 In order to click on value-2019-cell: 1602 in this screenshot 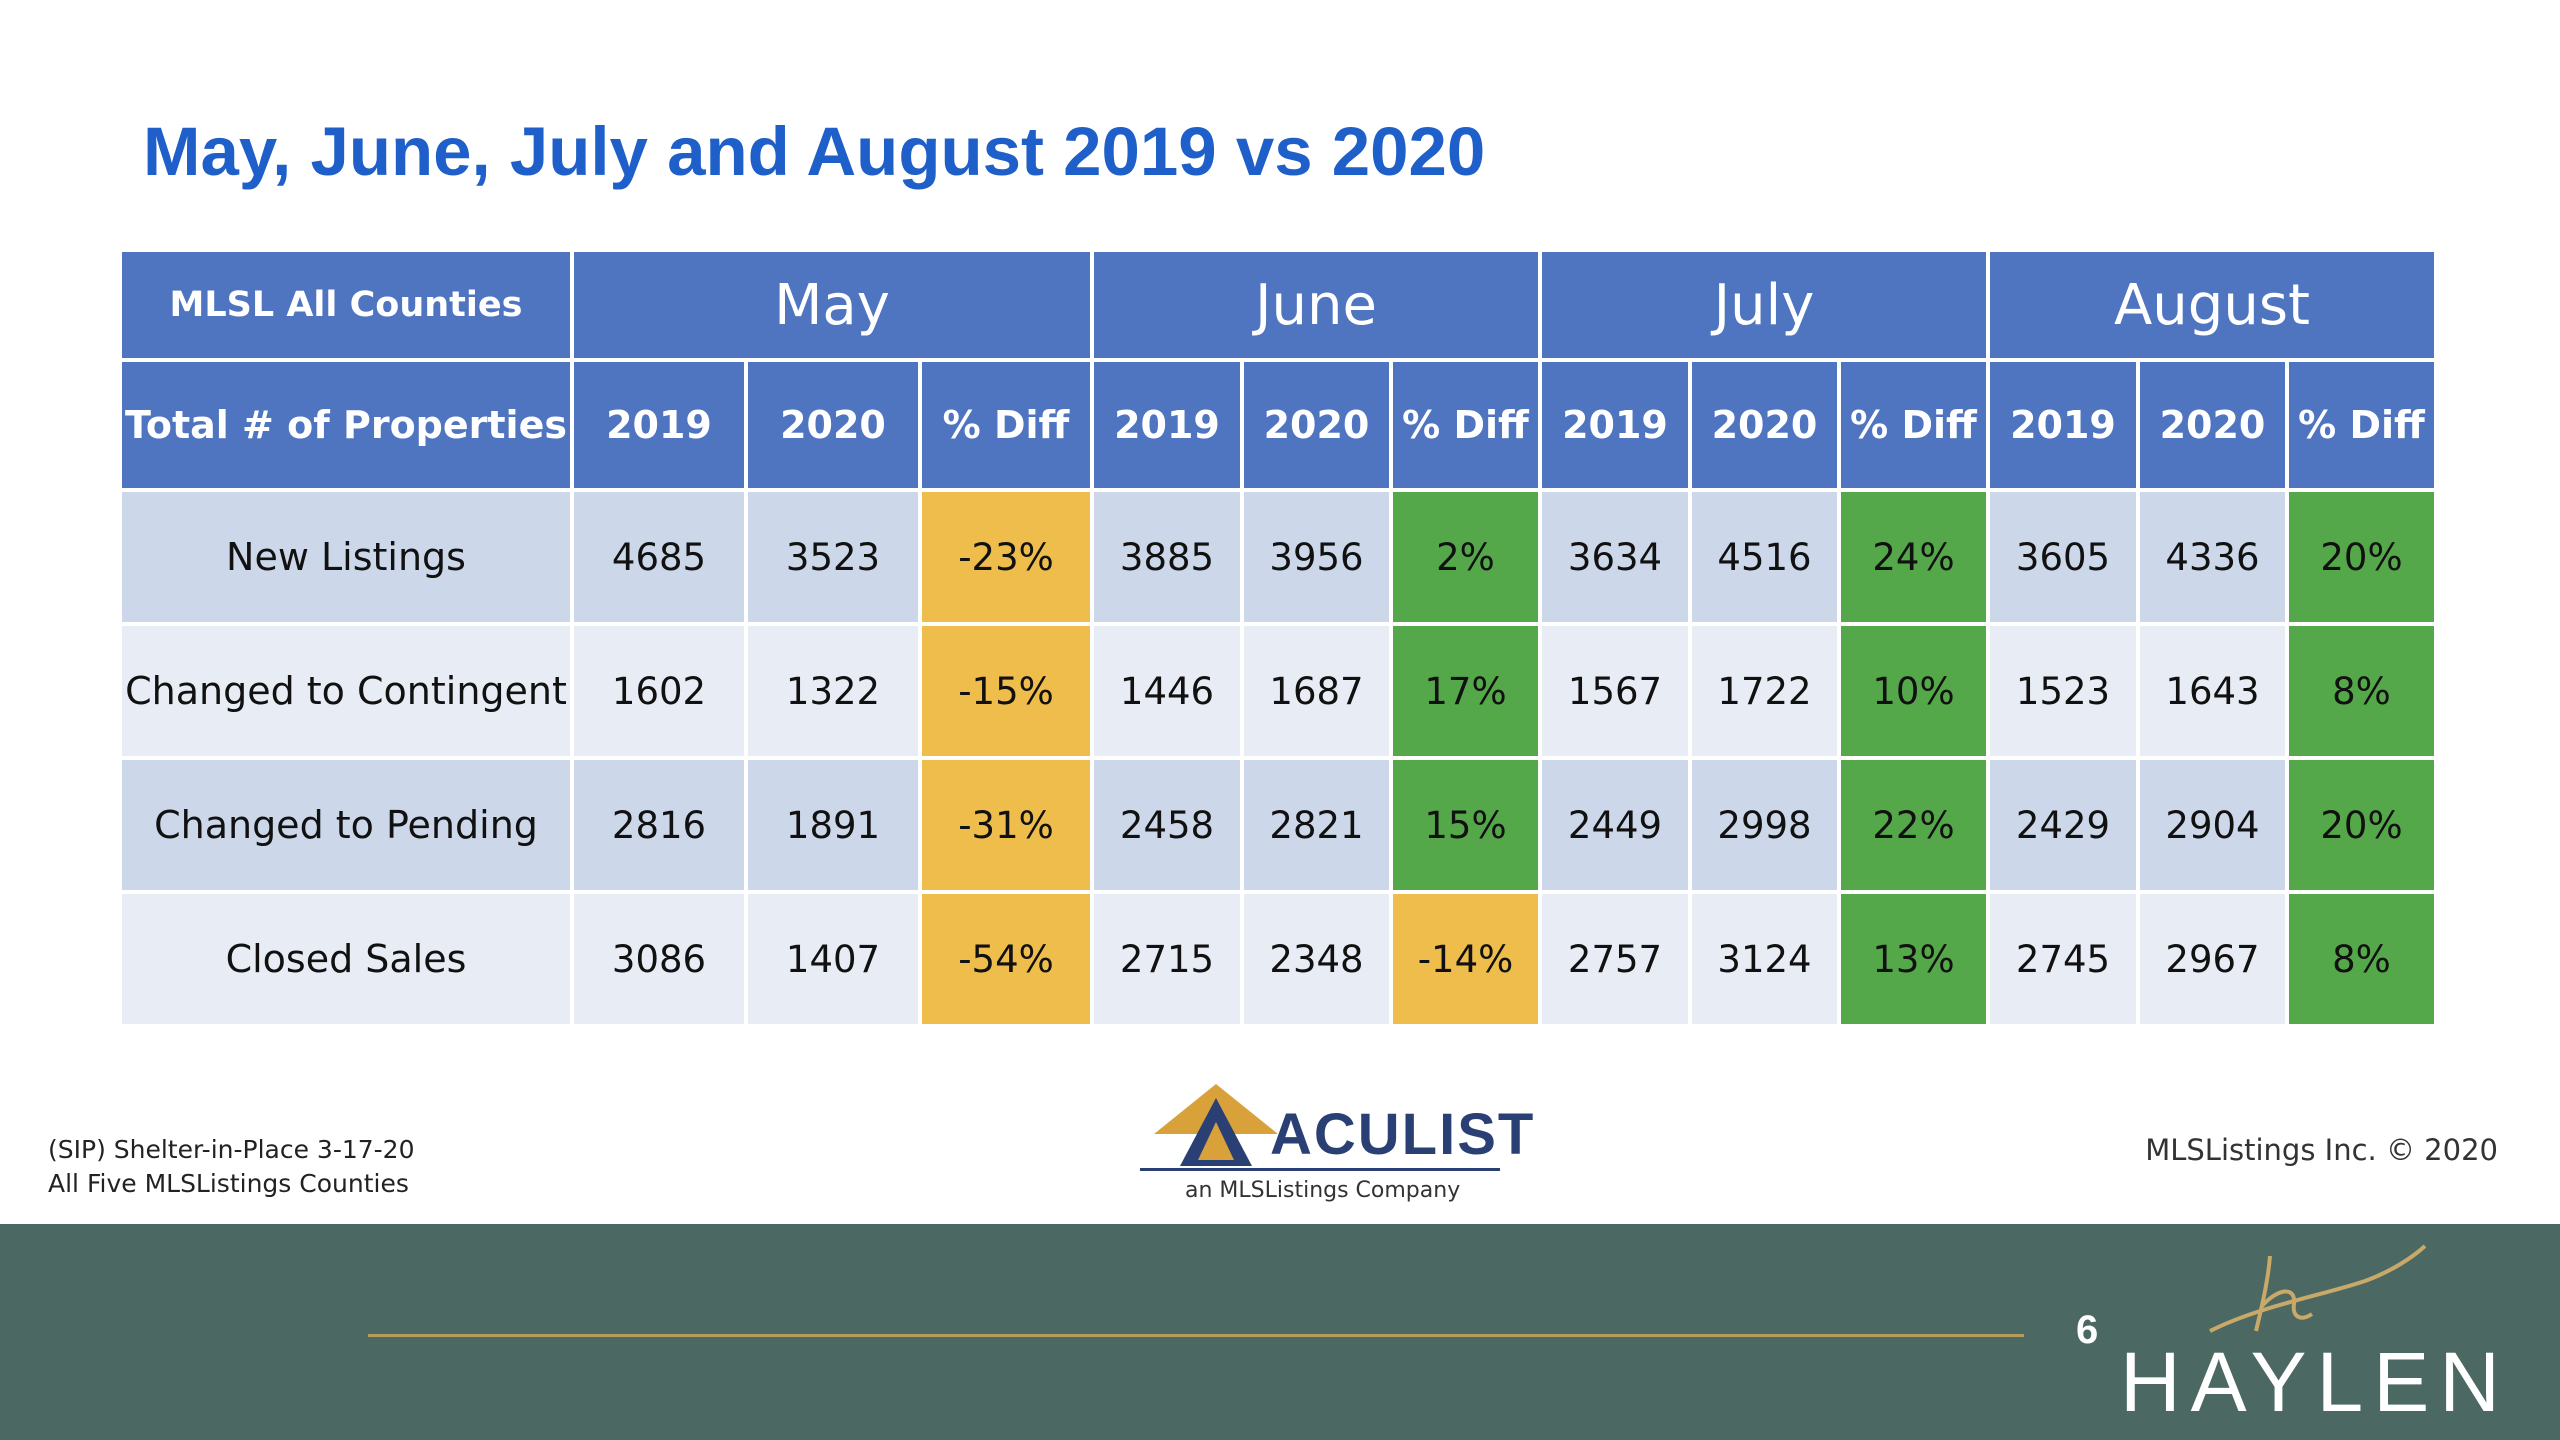, I will do `click(659, 691)`.